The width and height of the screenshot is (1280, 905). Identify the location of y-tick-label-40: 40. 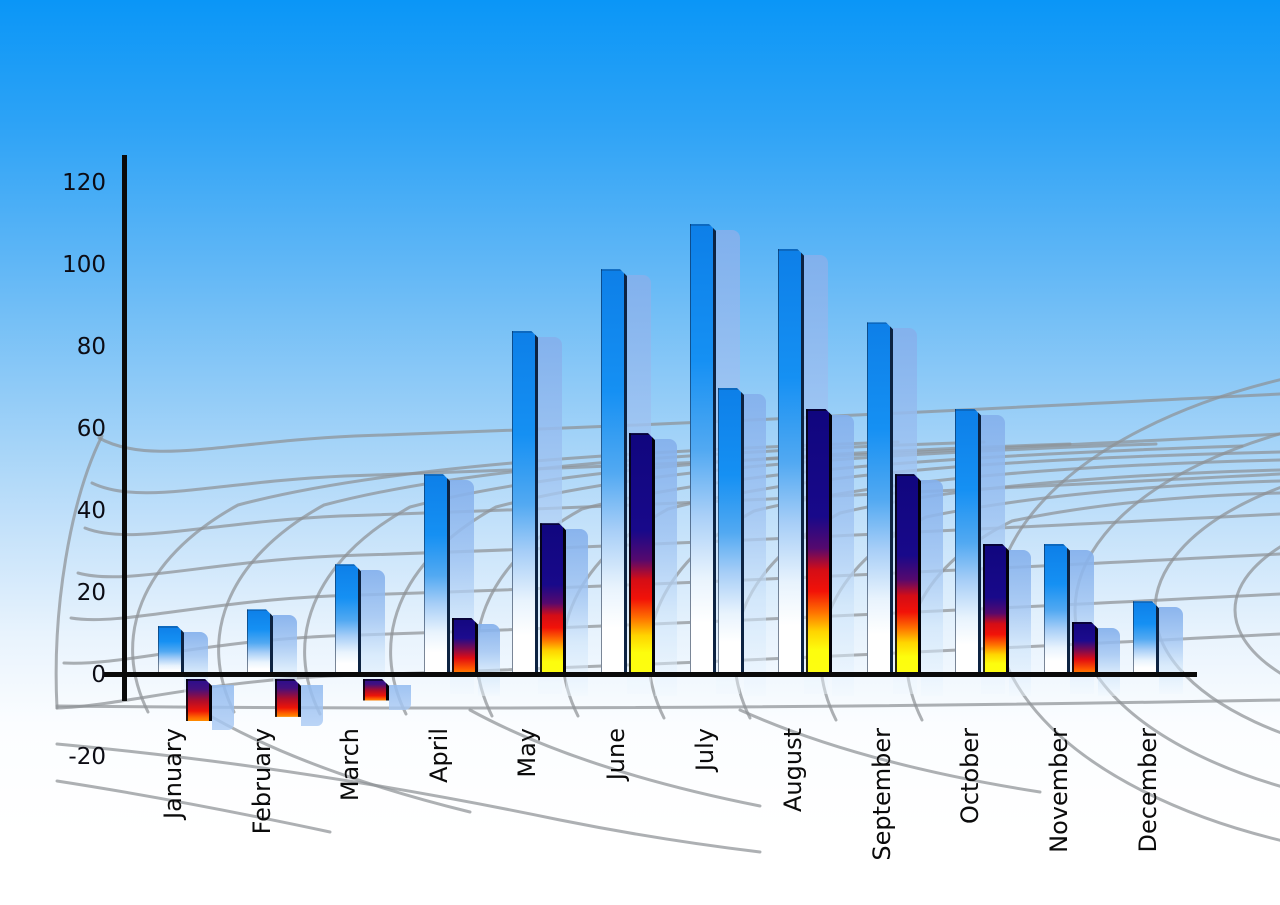
(91, 511).